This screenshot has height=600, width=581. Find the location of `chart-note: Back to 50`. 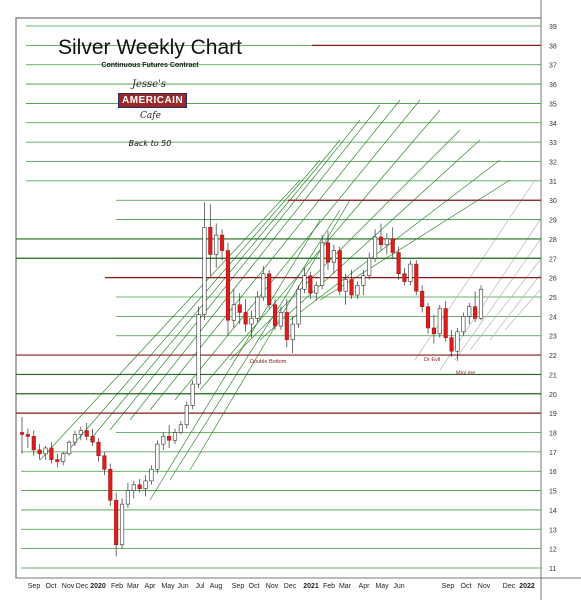

chart-note: Back to 50 is located at coordinates (150, 143).